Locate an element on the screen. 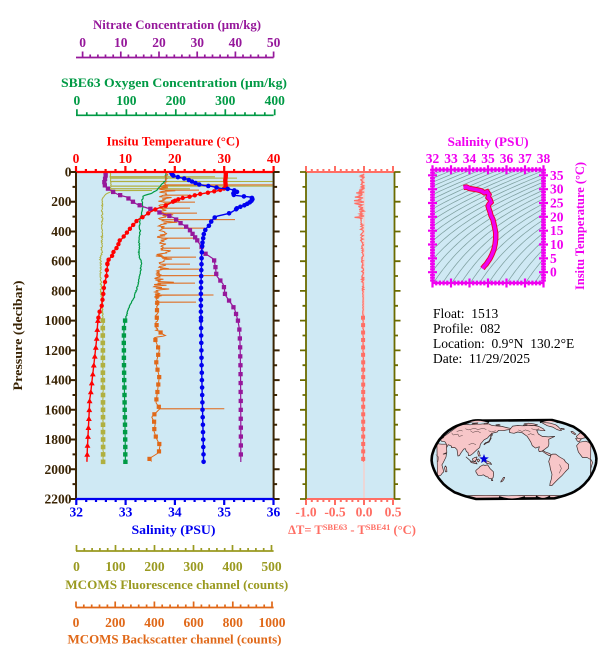  svg-text: 1200 is located at coordinates (58, 350).